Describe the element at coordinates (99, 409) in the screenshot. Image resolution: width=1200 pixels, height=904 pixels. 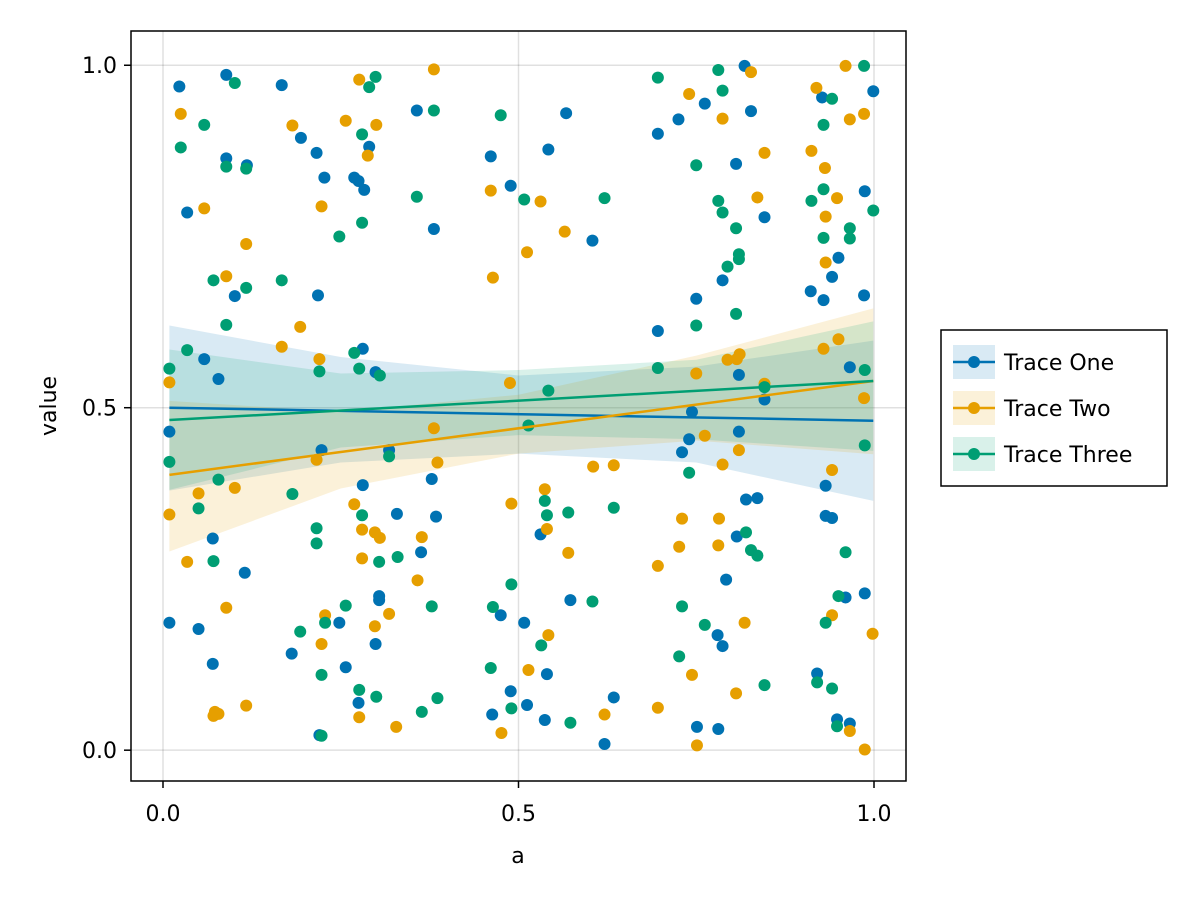
I see `y-tick-label: 0.5` at that location.